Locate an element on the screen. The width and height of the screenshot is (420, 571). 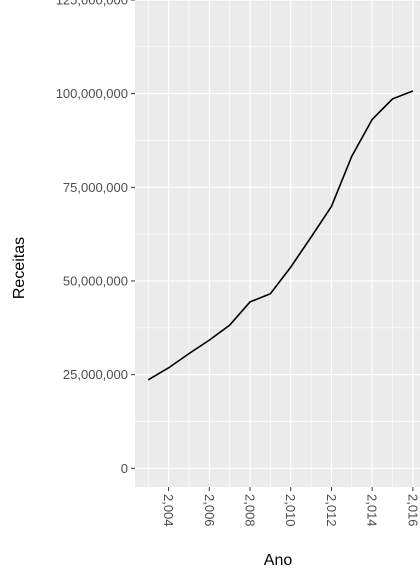
x-tick-label: 2,014 is located at coordinates (372, 510).